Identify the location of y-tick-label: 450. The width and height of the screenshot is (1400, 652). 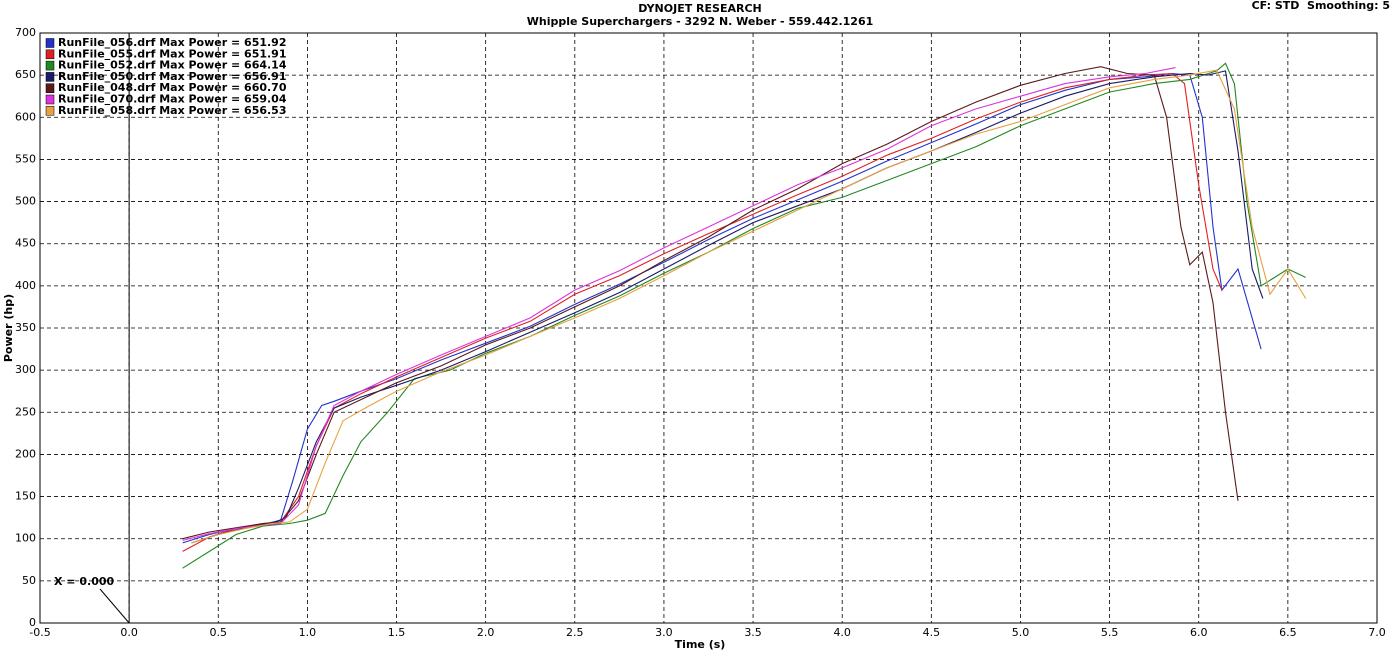
(25, 243).